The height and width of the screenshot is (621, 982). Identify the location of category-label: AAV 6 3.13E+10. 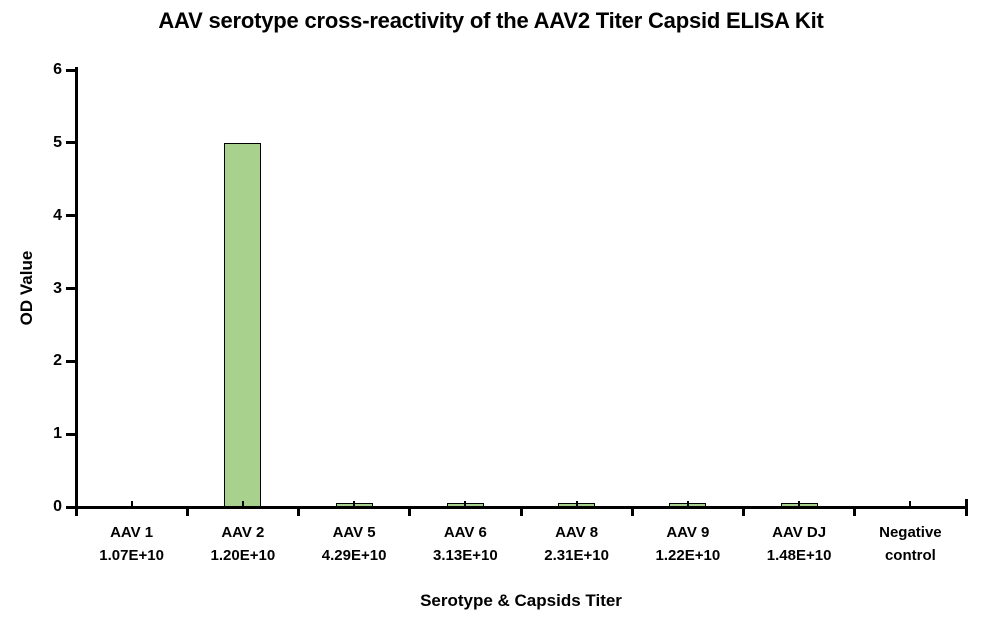
(465, 544).